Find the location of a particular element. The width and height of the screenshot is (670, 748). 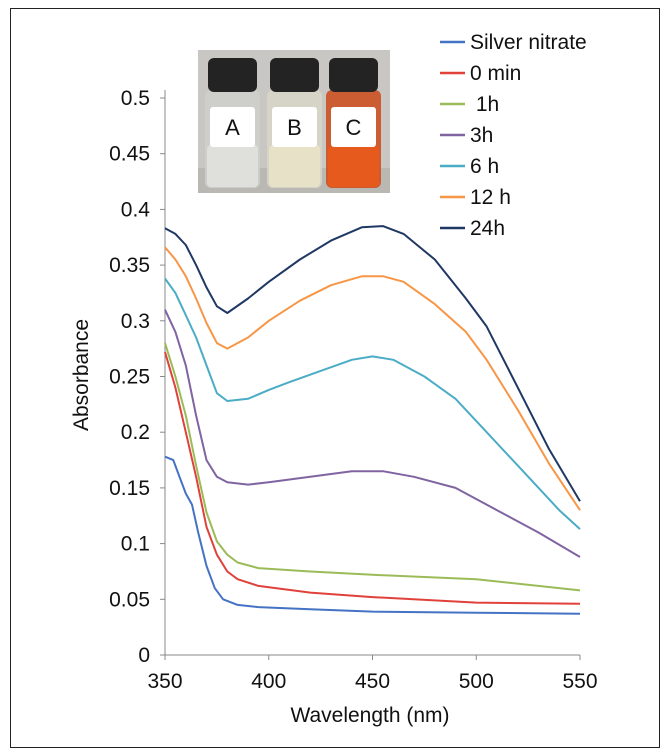

legend-label: 1h is located at coordinates (484, 104).